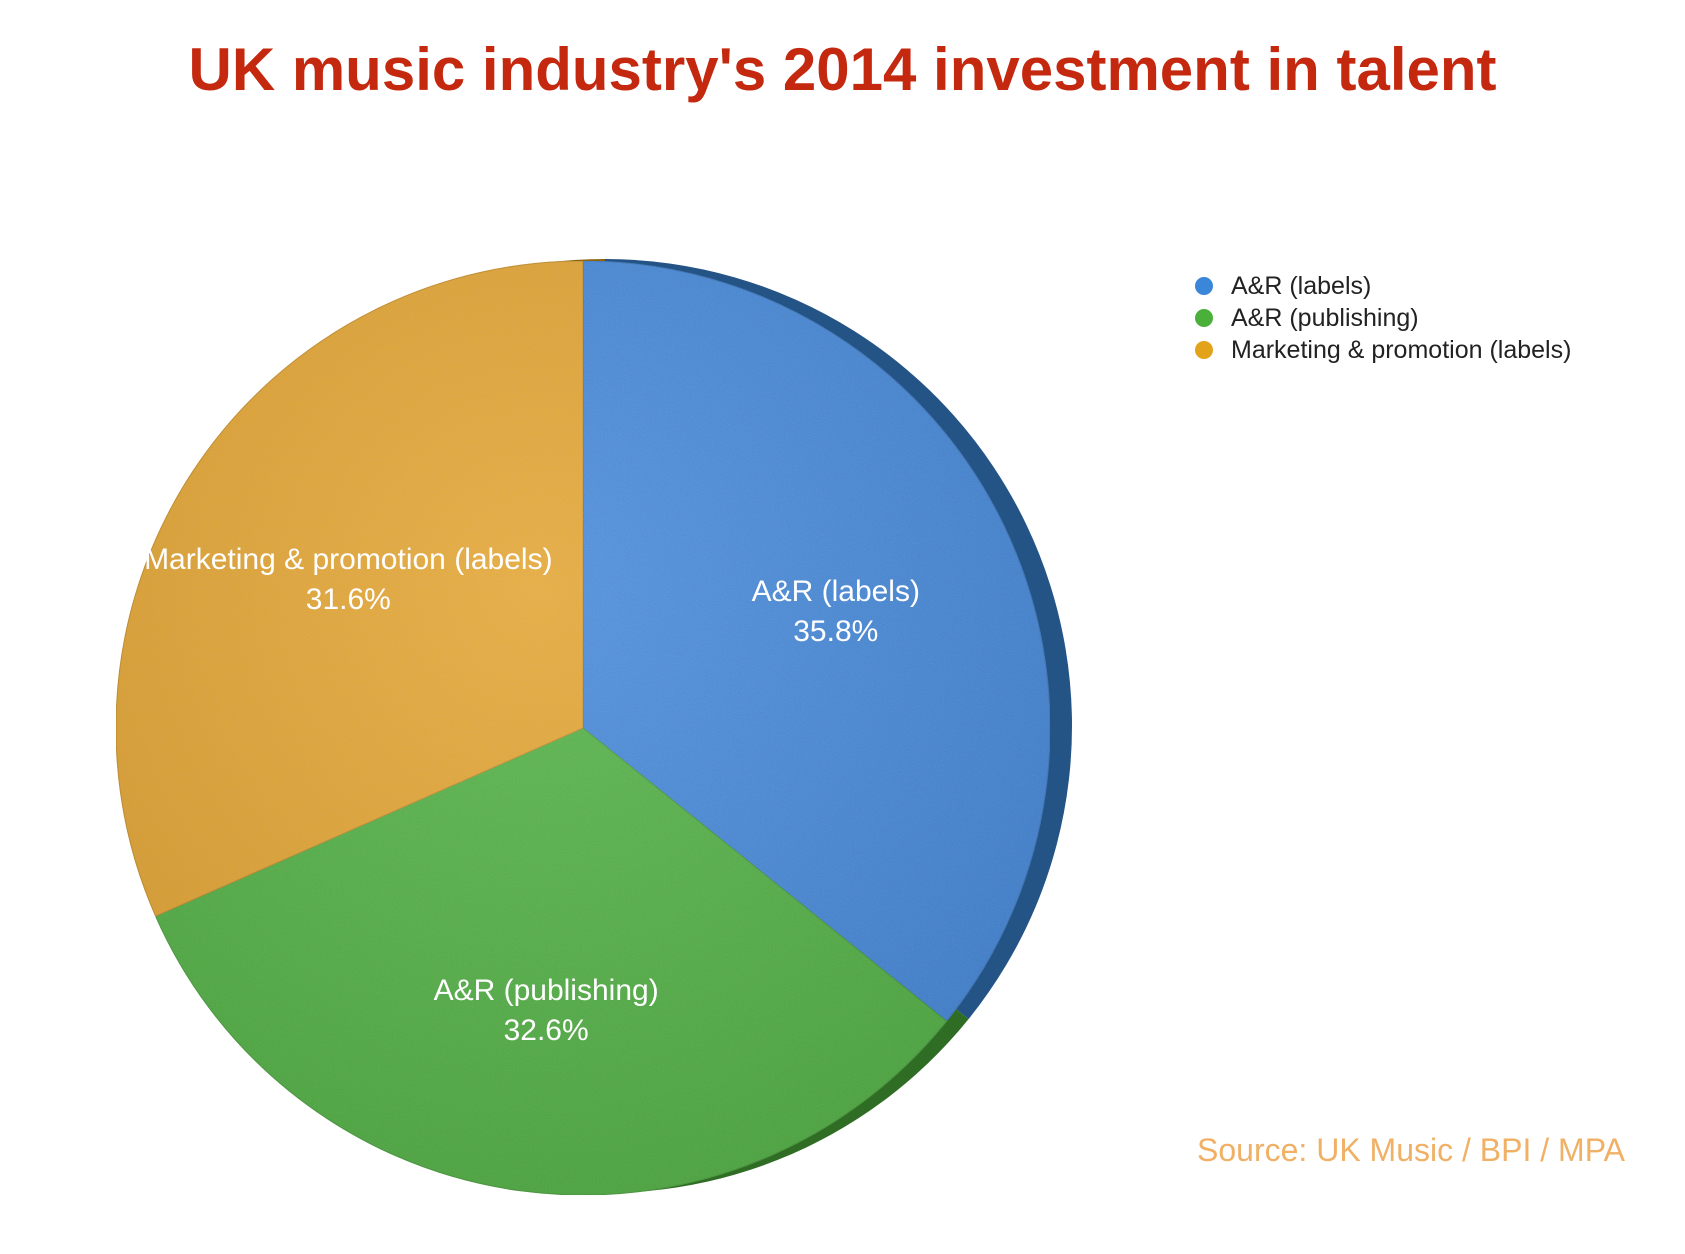 This screenshot has height=1254, width=1685. What do you see at coordinates (1383, 286) in the screenshot?
I see `legend-item-ar-labels: A&R (labels)` at bounding box center [1383, 286].